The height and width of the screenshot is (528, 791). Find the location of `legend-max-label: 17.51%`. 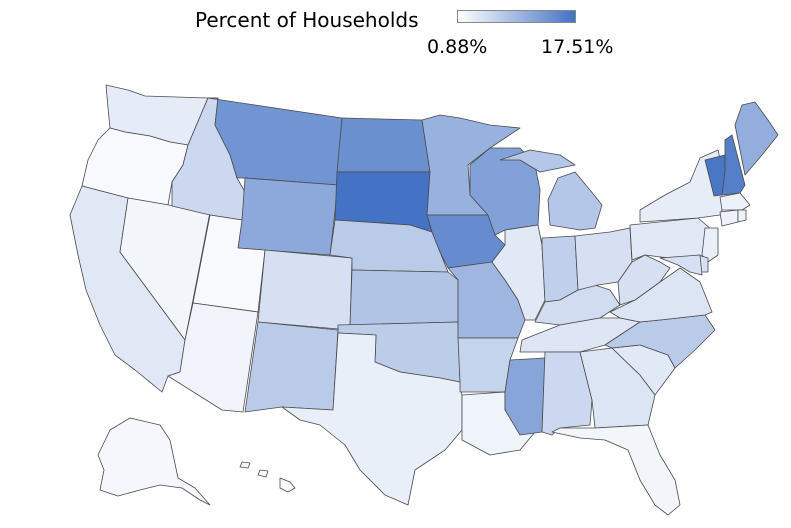

legend-max-label: 17.51% is located at coordinates (577, 47).